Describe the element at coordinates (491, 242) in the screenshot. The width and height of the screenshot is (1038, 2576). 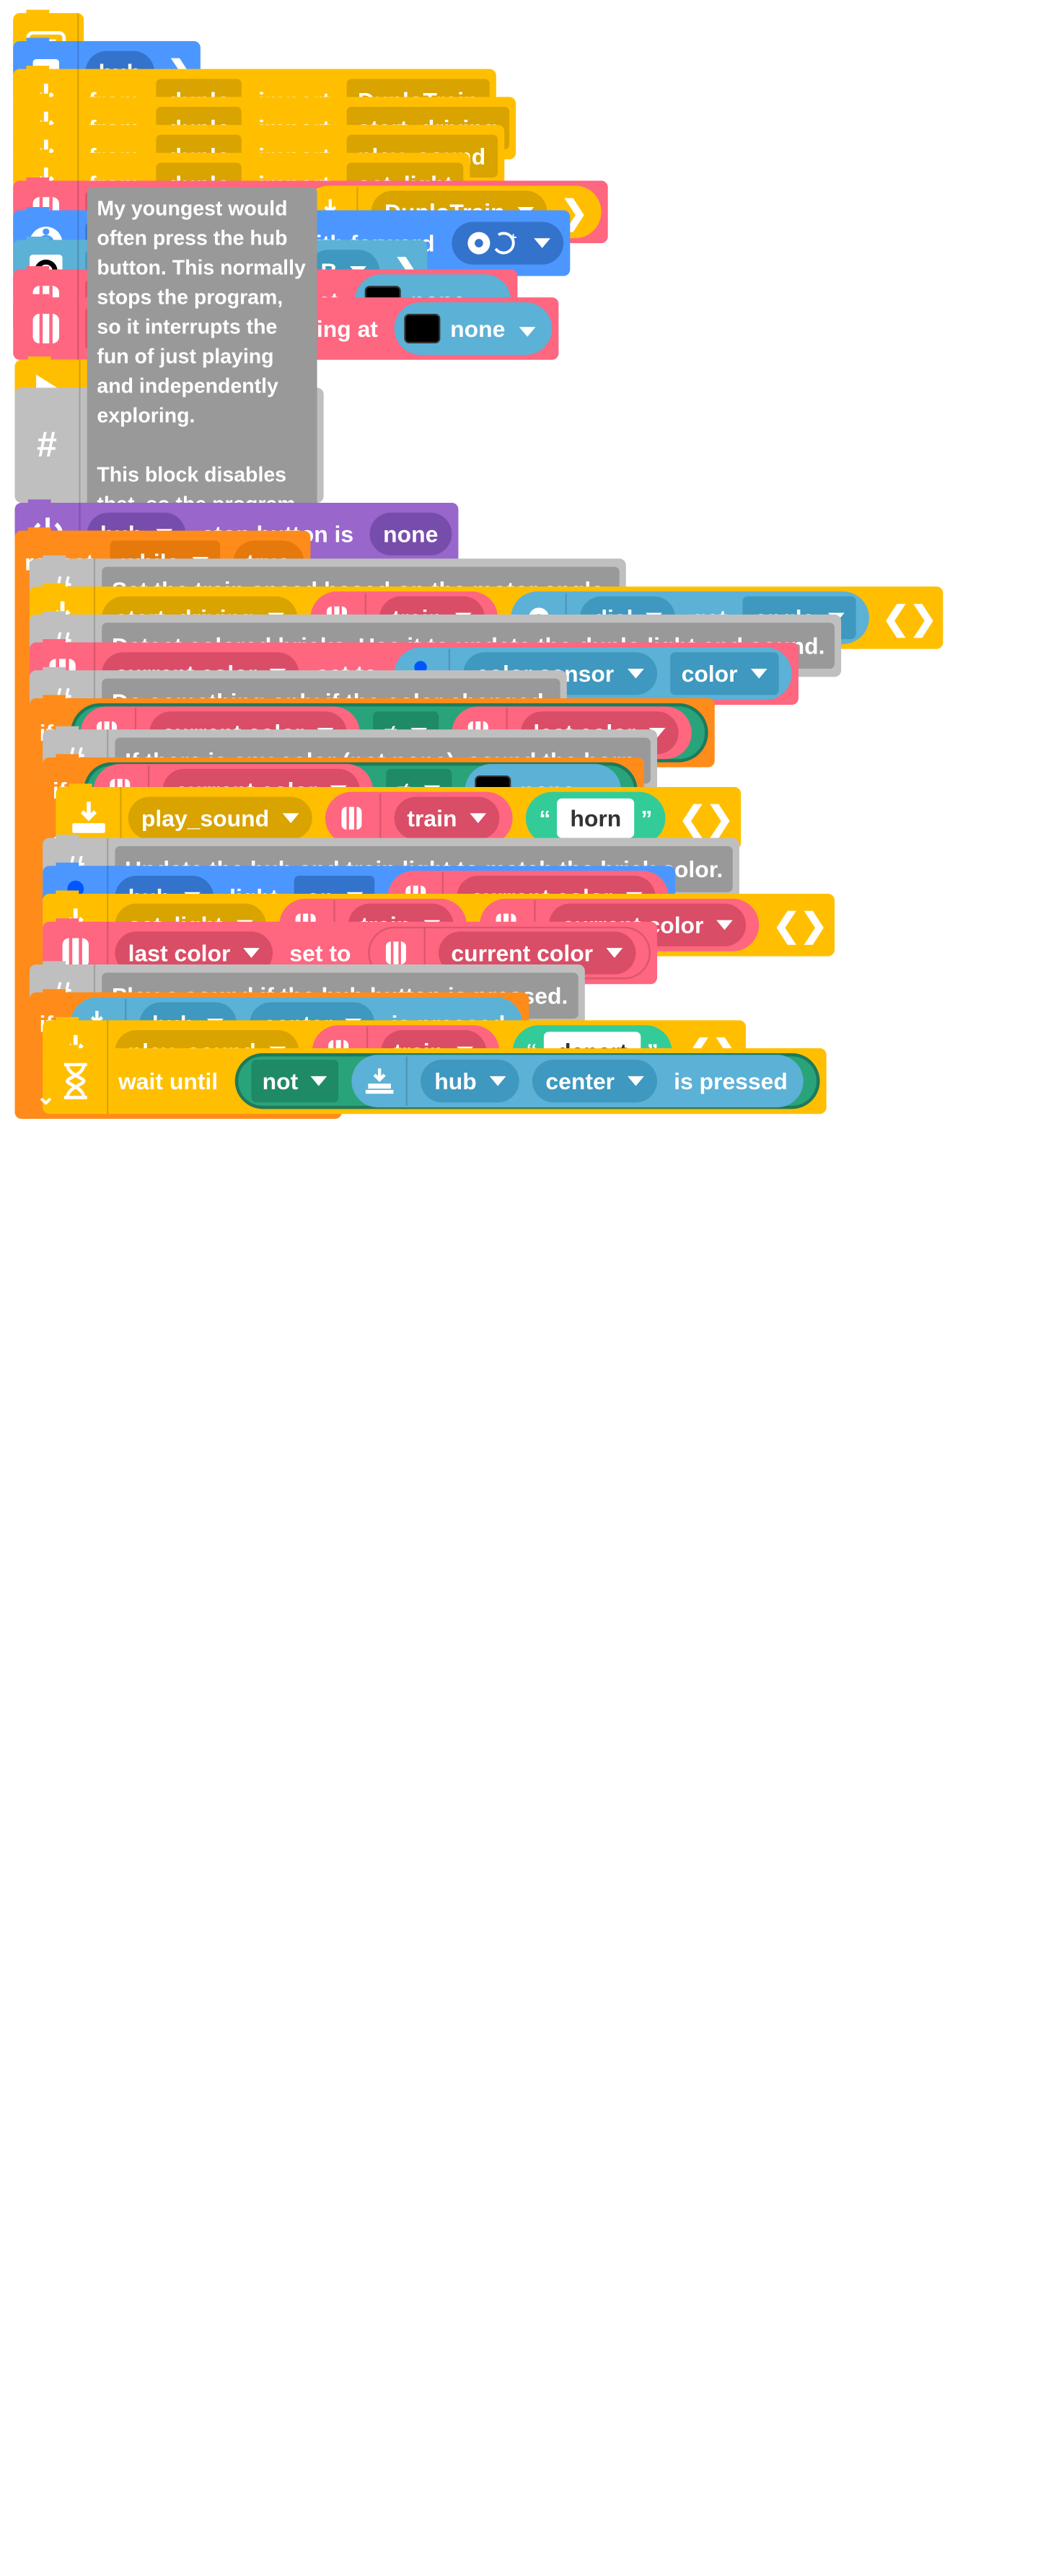
I see `clockwise-icon: +` at that location.